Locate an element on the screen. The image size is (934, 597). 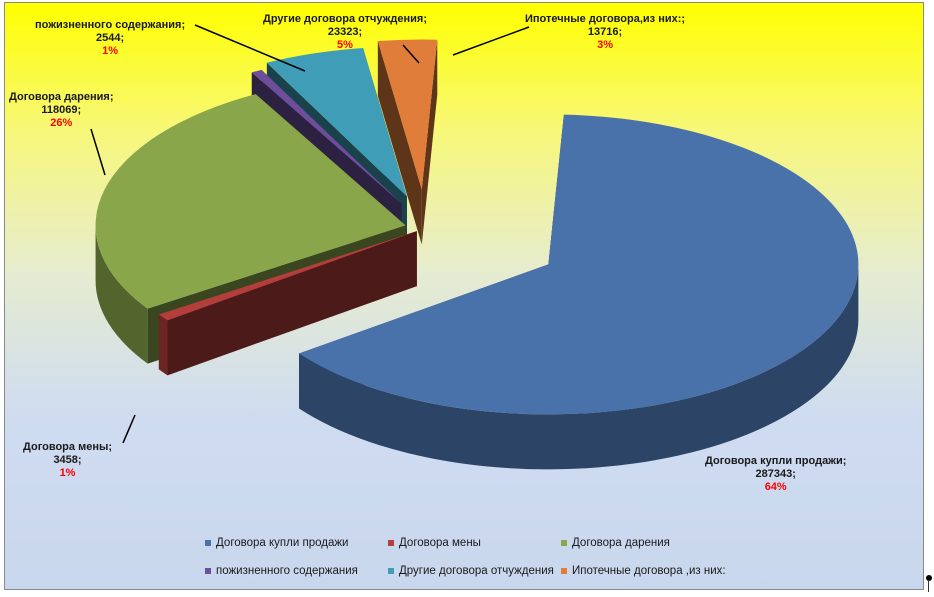
legend-item-pozhizn: пожизненного содержания is located at coordinates (281, 571).